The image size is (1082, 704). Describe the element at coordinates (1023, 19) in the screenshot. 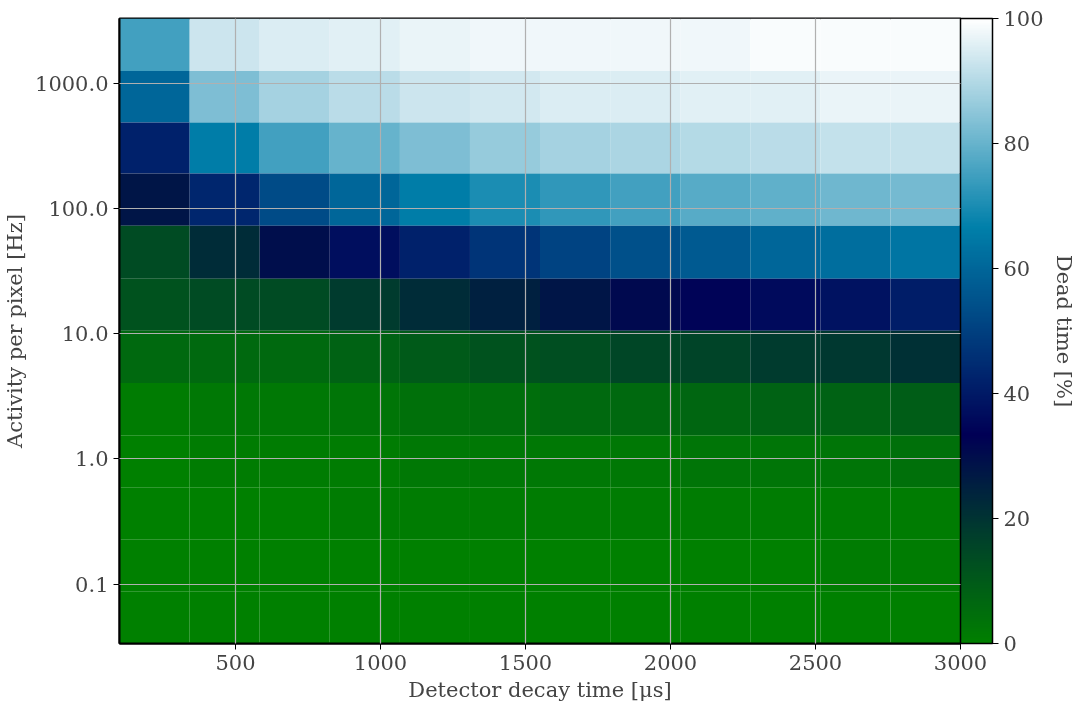

I see `color-bar-label: 100` at that location.